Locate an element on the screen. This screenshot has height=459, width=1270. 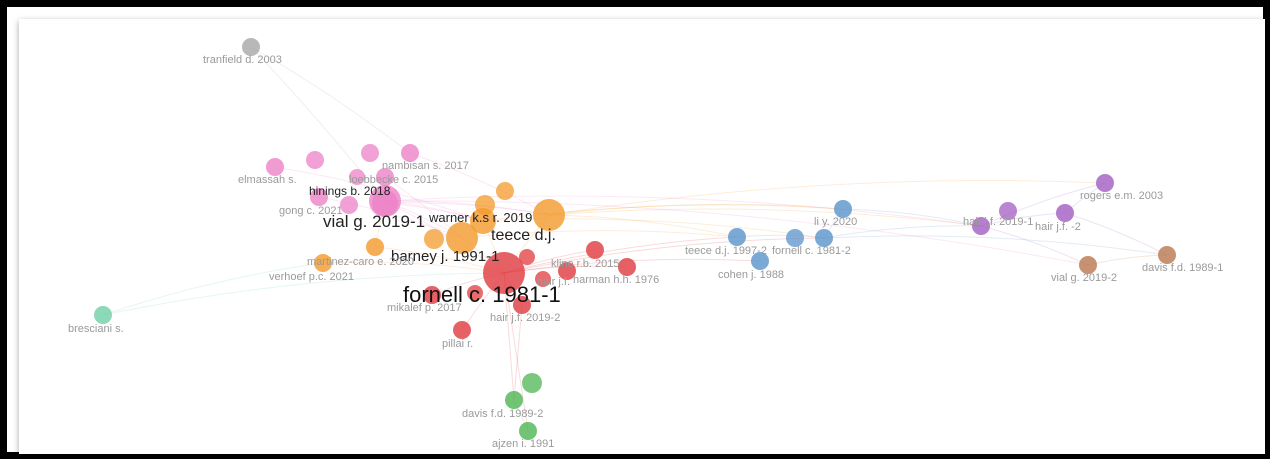
network-node-vial1 is located at coordinates (385, 201).